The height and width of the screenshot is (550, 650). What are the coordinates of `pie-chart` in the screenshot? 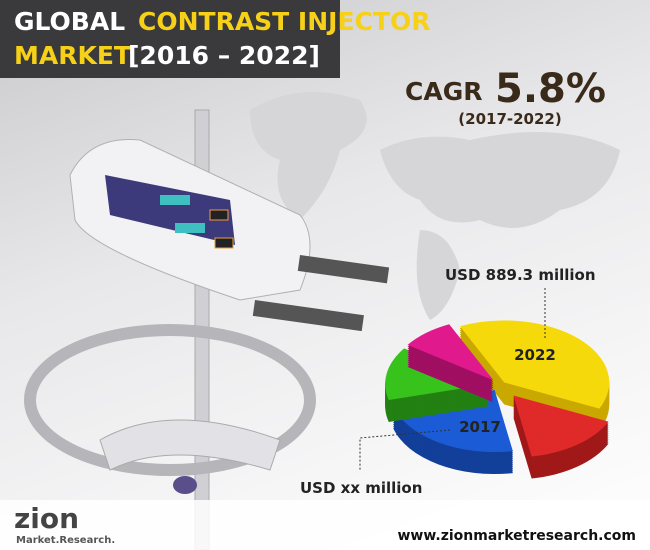 It's located at (497, 399).